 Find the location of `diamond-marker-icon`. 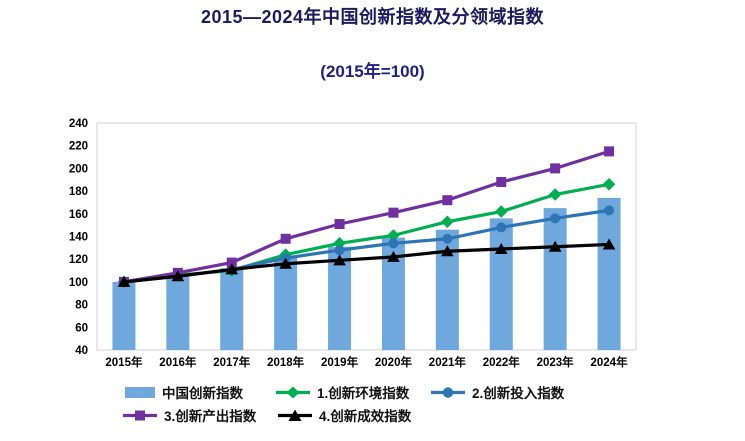

diamond-marker-icon is located at coordinates (293, 392).